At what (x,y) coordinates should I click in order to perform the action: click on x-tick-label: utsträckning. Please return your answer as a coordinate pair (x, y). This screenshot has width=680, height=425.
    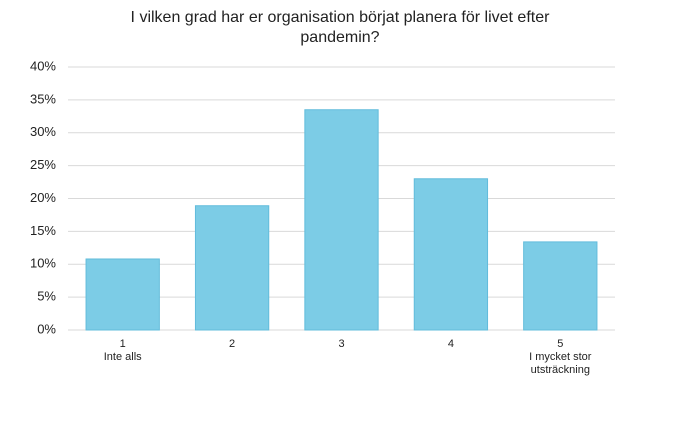
    Looking at the image, I should click on (560, 370).